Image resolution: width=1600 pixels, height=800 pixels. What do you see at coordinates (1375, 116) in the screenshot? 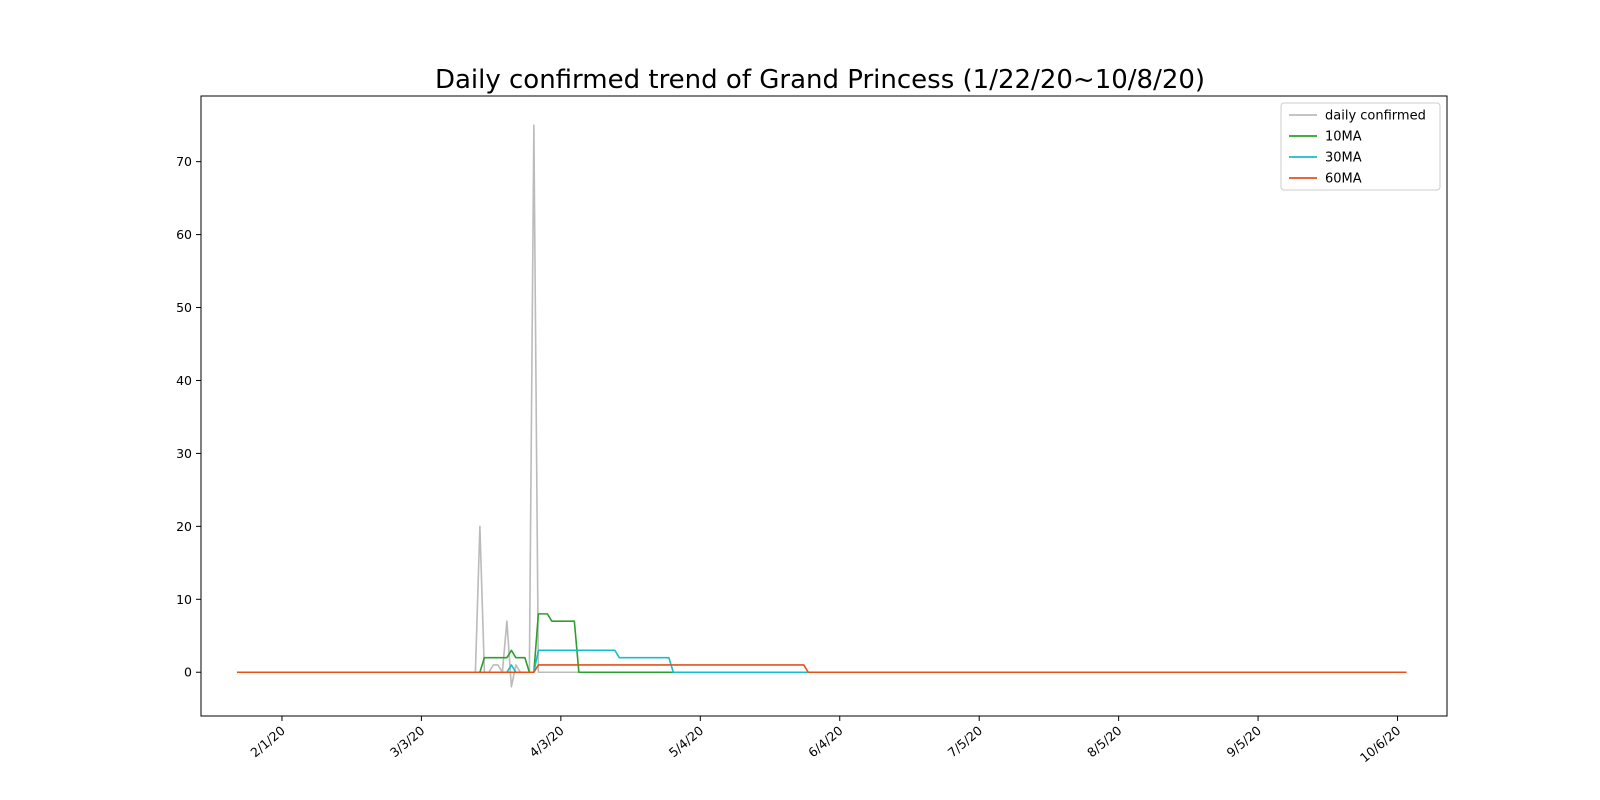
I see `legend-label: daily confirmed` at bounding box center [1375, 116].